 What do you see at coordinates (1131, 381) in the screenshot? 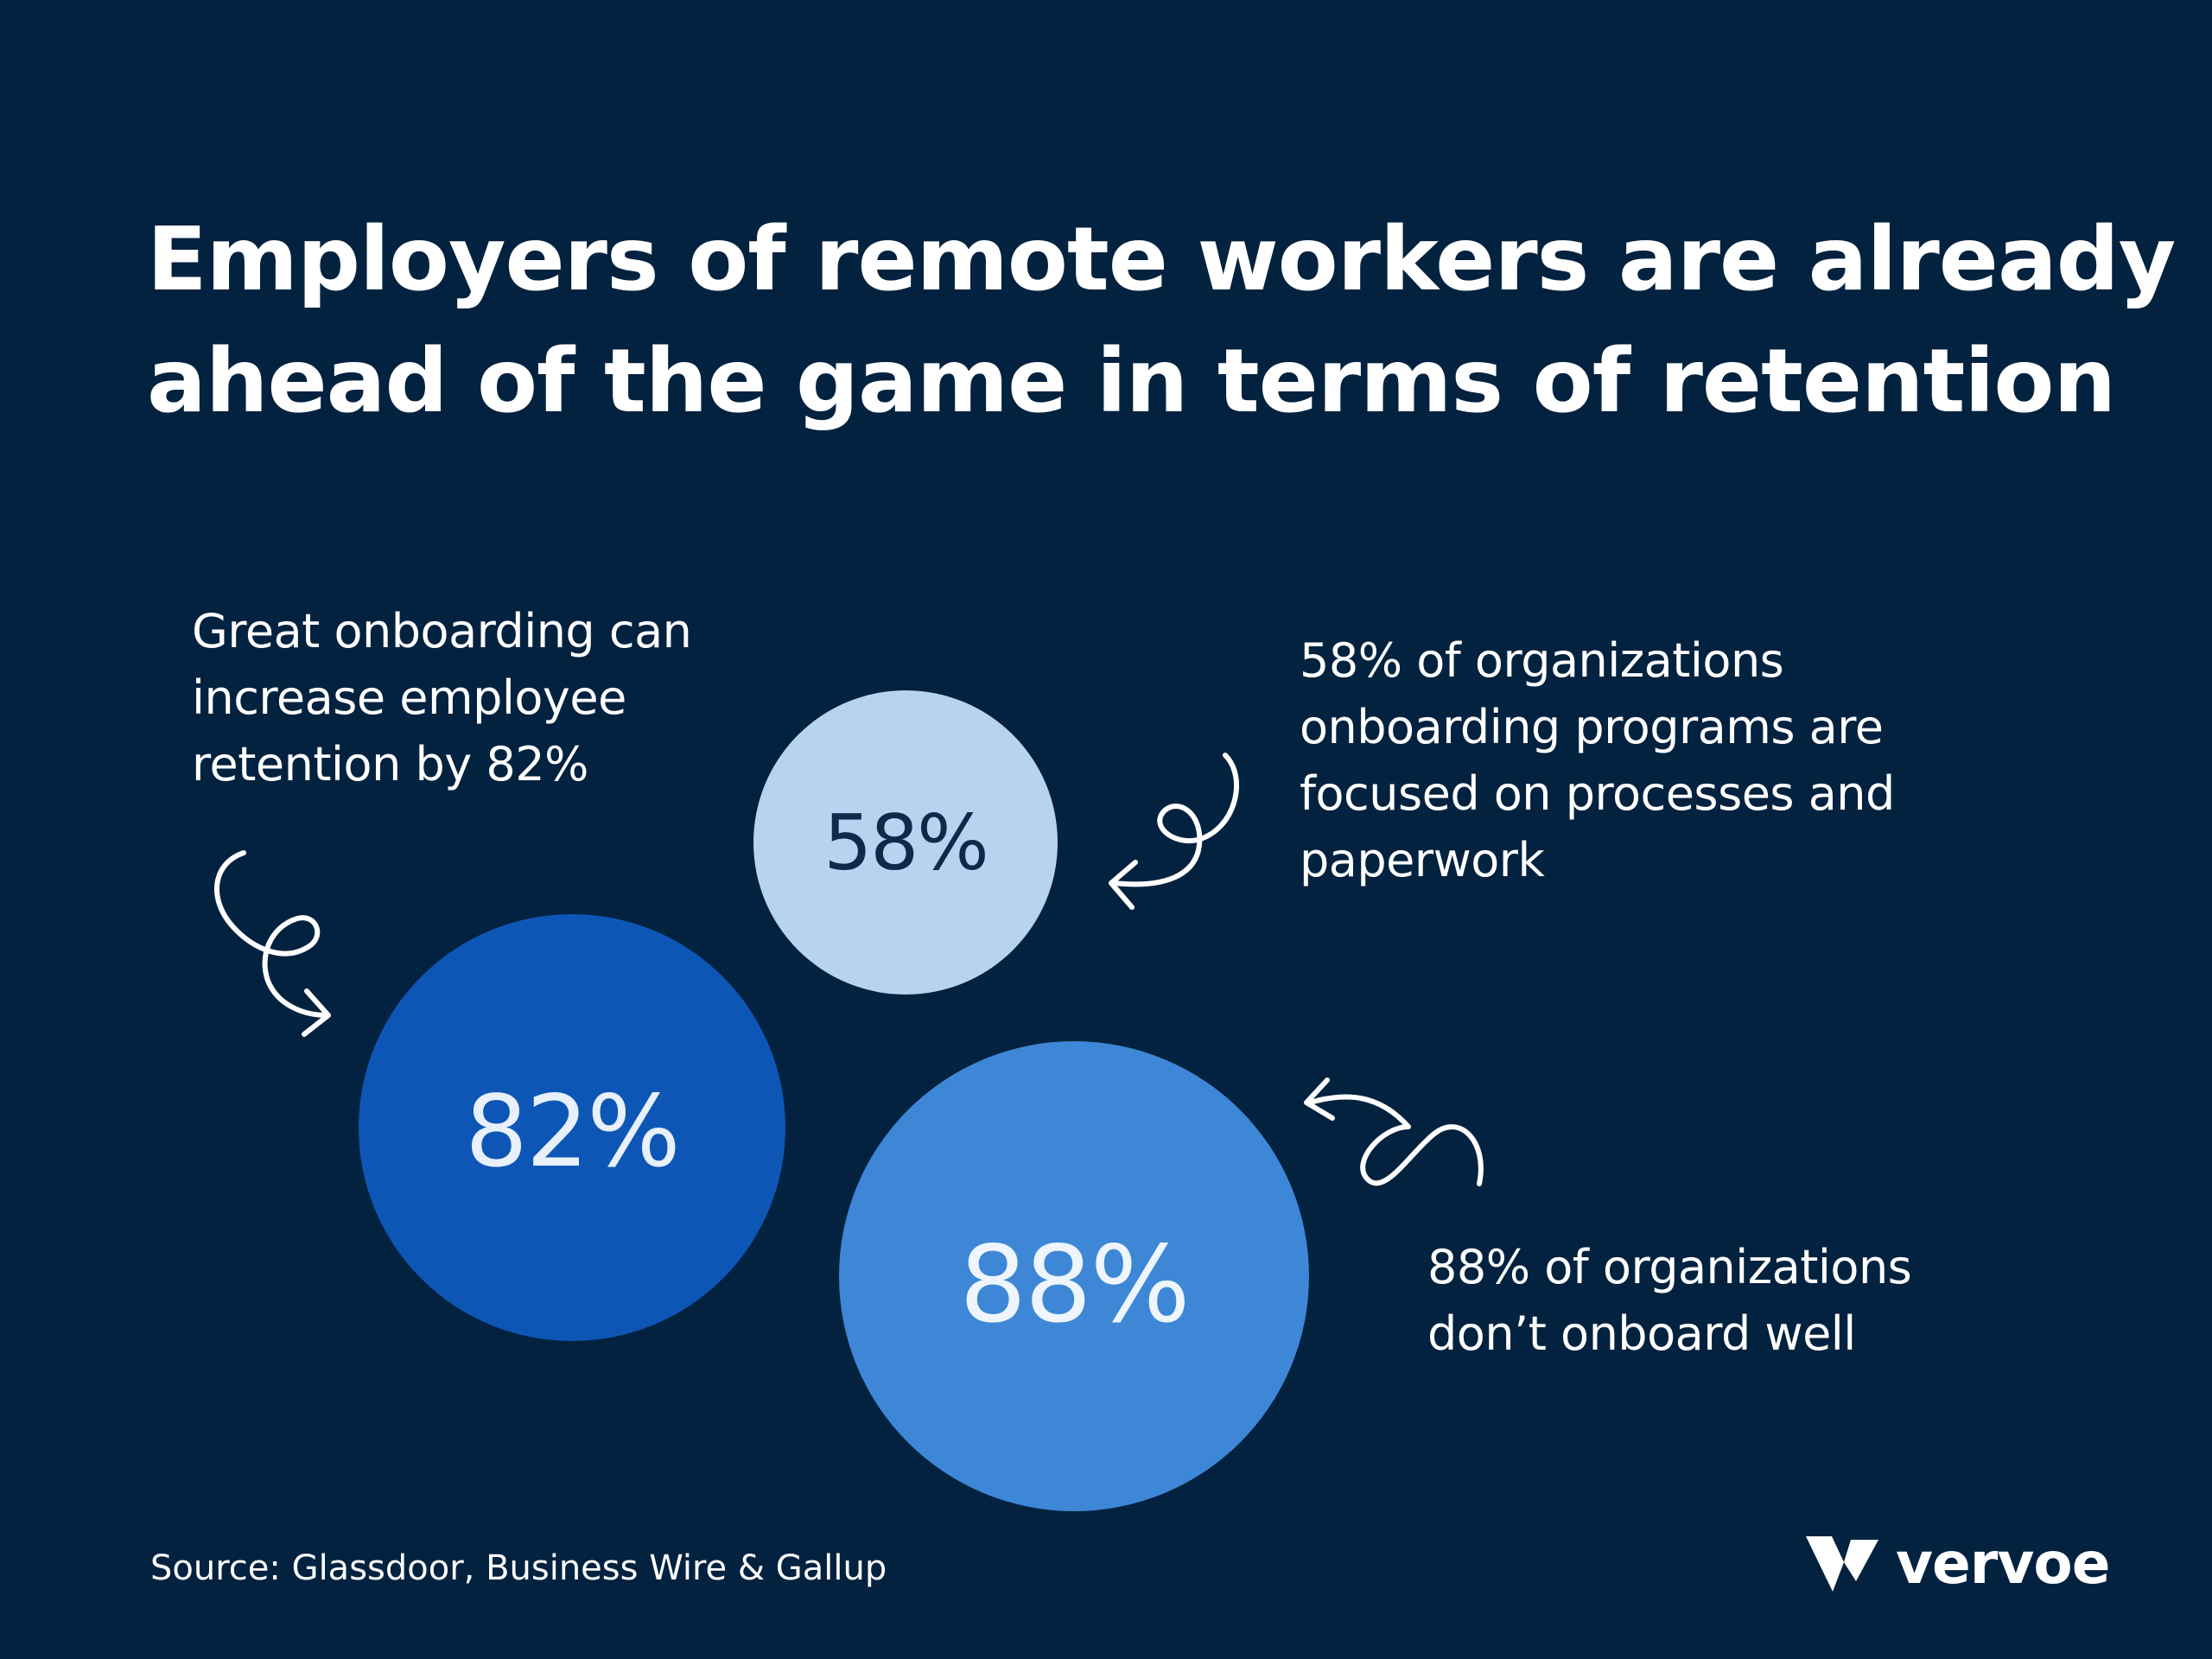
I see `title-line-2: ahead of the game in terms of retention` at bounding box center [1131, 381].